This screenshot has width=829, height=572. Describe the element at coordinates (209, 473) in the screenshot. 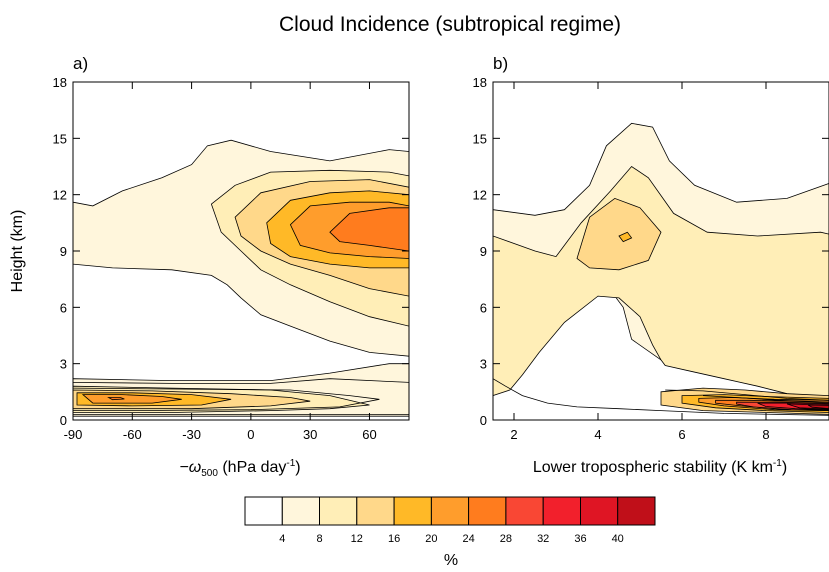

I see `x-label-sub: 500` at that location.